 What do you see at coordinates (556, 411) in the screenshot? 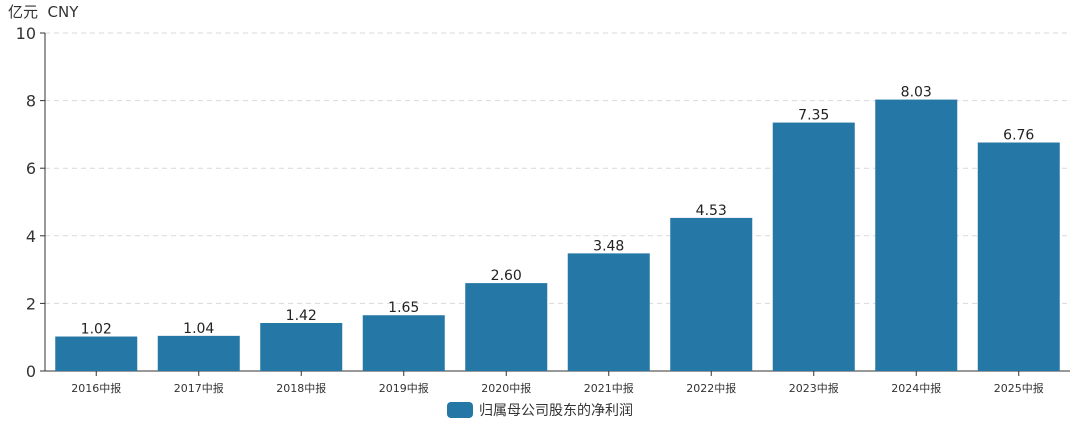
I see `legend-label: 归属母公司股东的净利润` at bounding box center [556, 411].